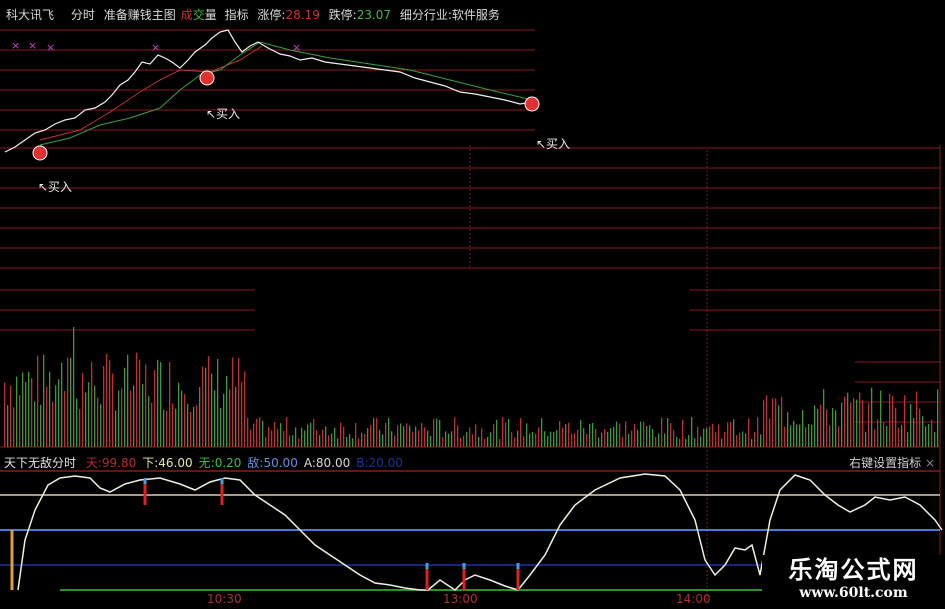 Image resolution: width=945 pixels, height=609 pixels. What do you see at coordinates (82, 15) in the screenshot?
I see `mode-label: 分时` at bounding box center [82, 15].